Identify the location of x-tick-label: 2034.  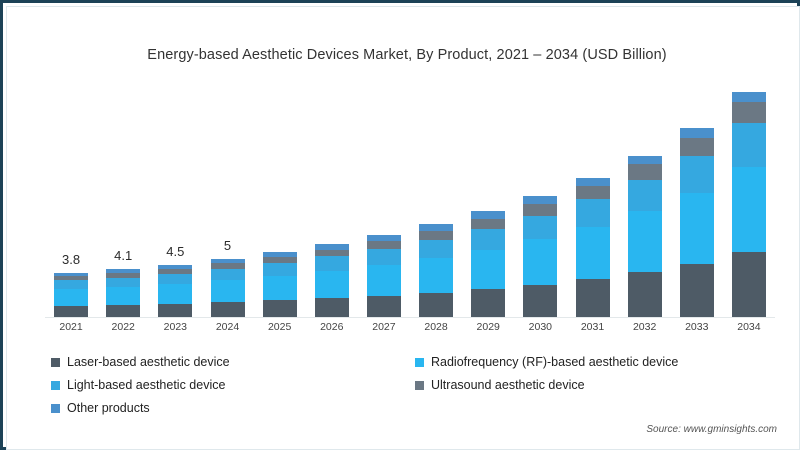
(749, 327).